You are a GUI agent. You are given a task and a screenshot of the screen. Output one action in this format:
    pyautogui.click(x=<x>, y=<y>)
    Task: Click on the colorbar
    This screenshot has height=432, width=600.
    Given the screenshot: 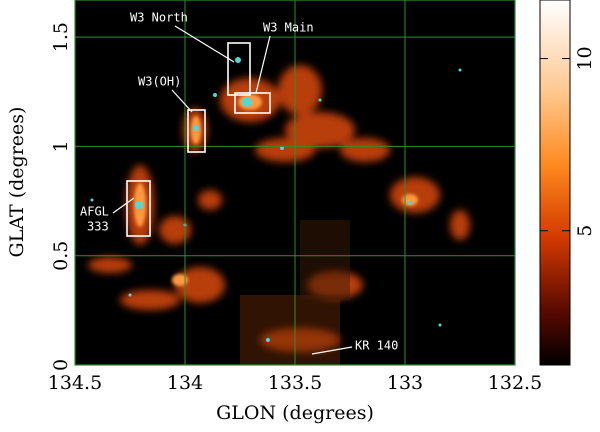 What is the action you would take?
    pyautogui.click(x=555, y=183)
    